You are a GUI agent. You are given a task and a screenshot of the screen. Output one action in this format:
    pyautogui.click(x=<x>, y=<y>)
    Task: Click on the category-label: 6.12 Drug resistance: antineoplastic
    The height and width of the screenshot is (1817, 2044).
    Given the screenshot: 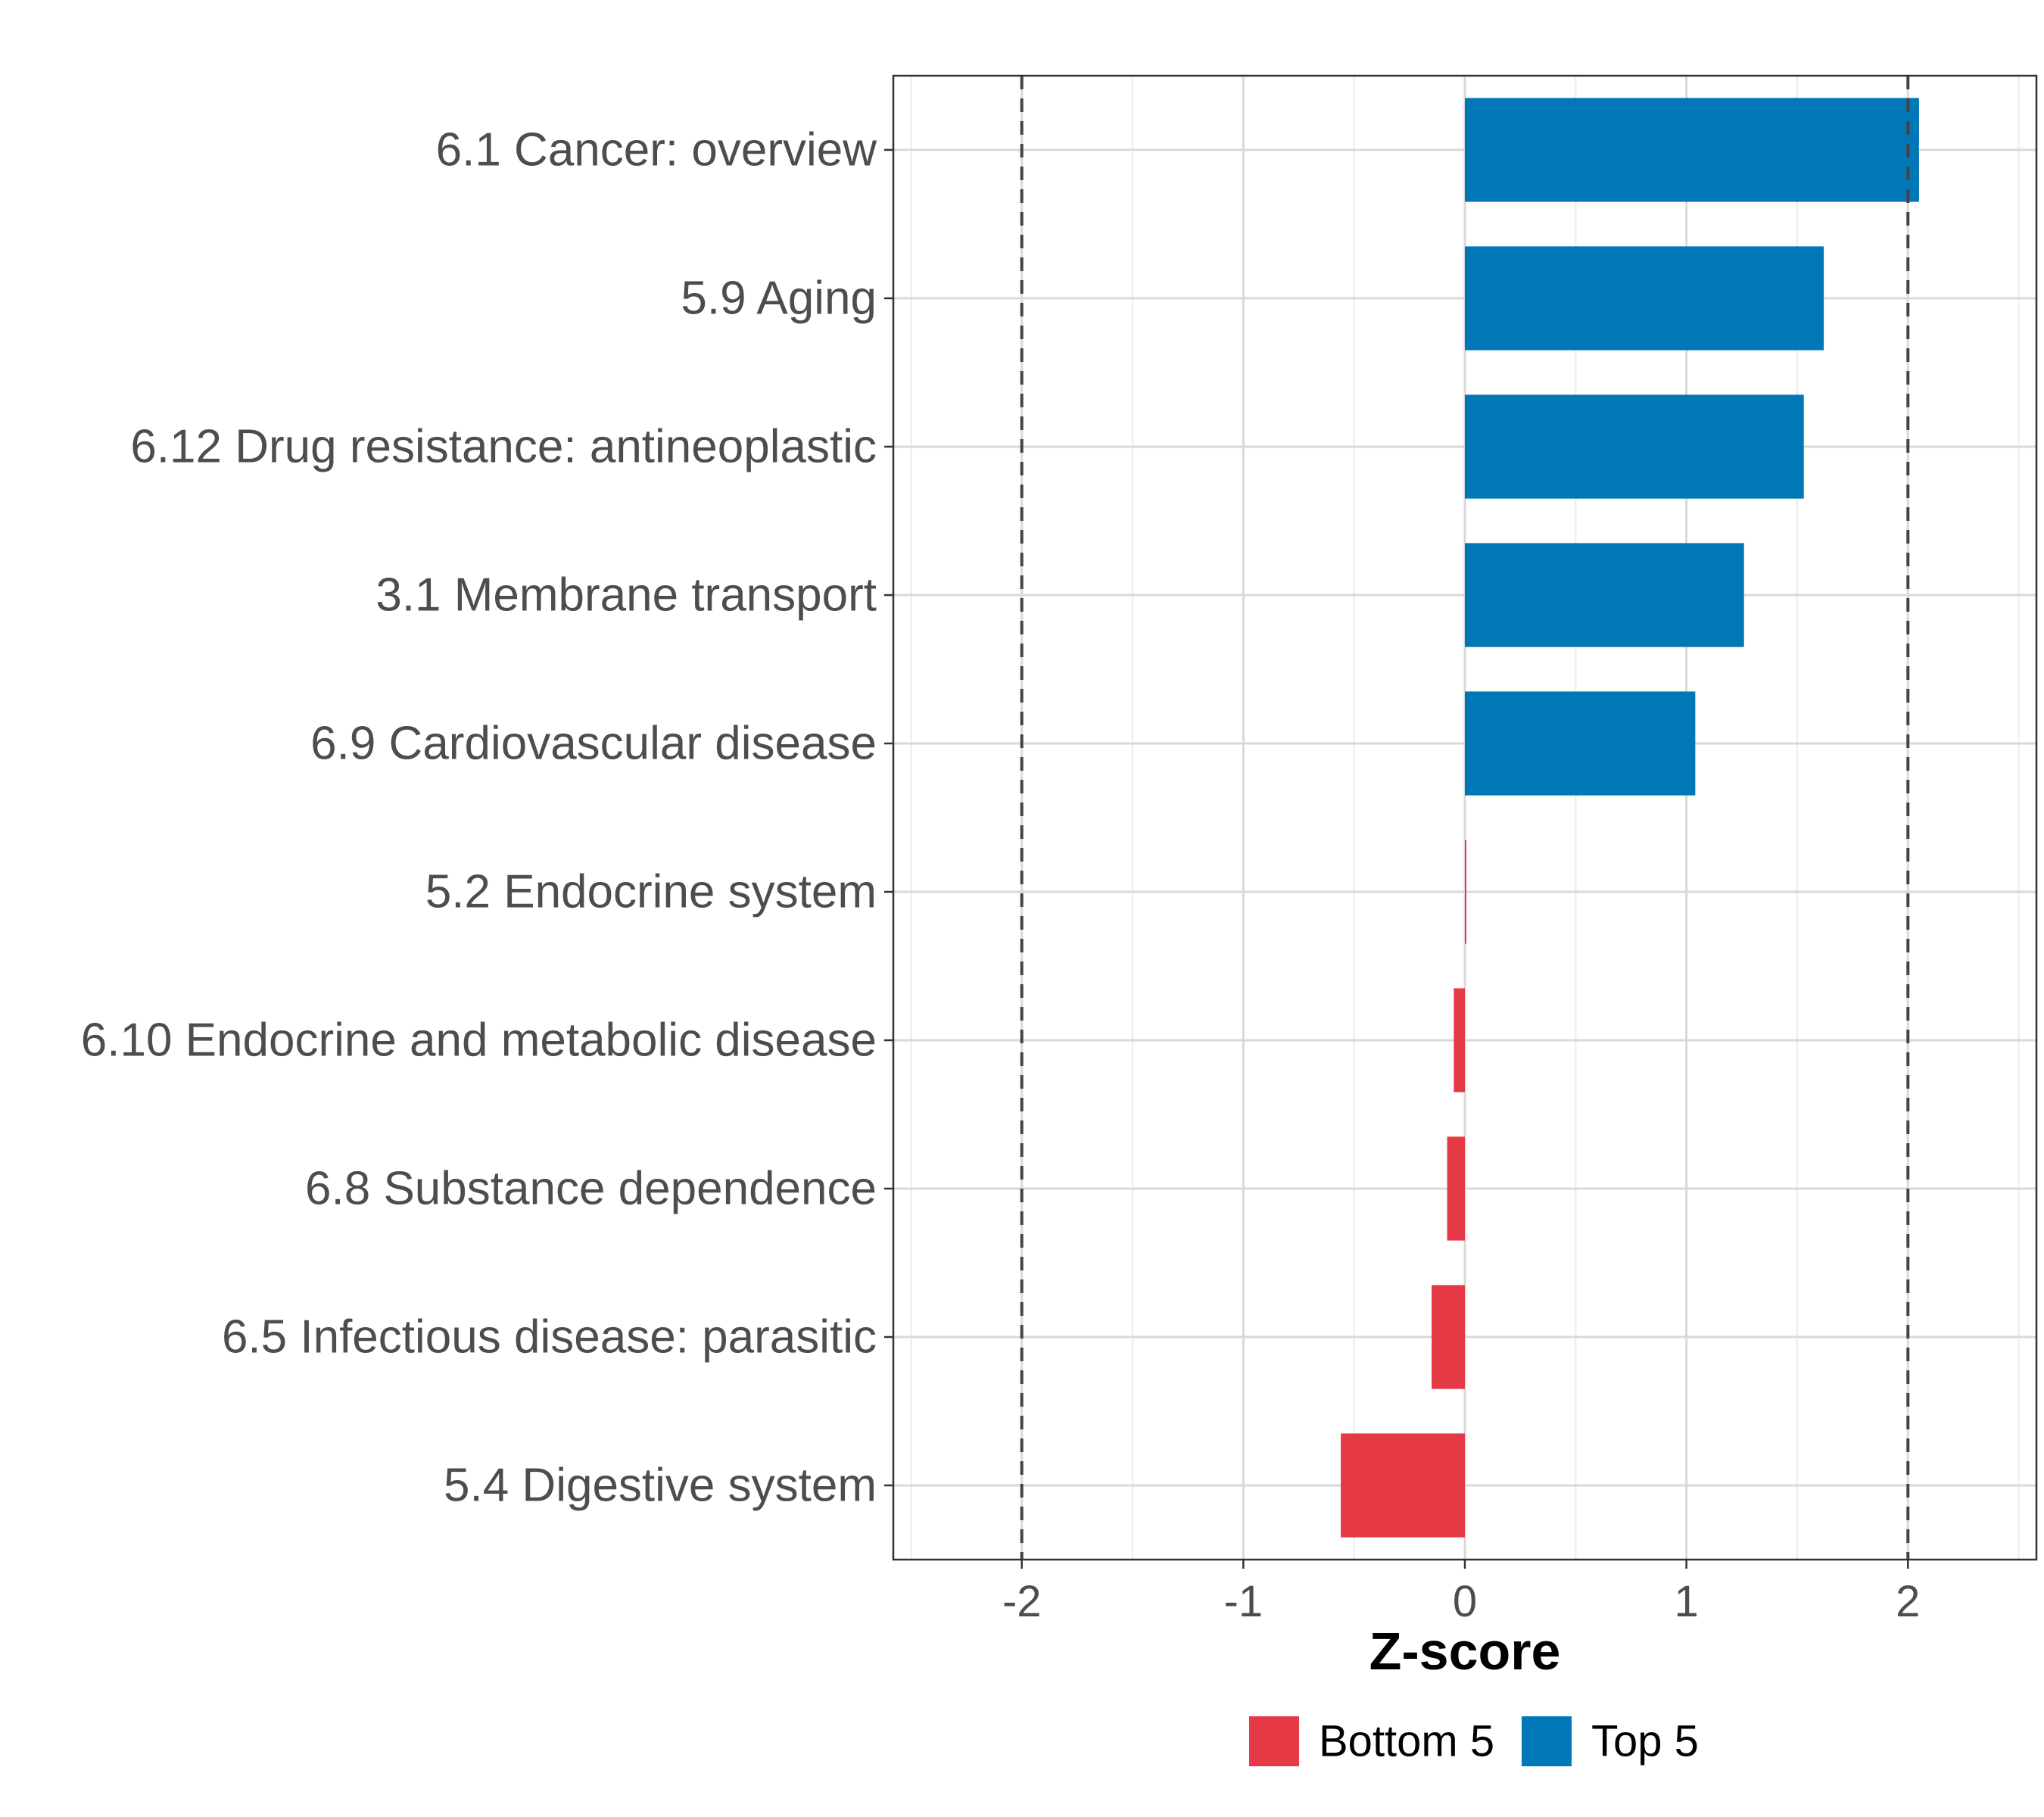 What is the action you would take?
    pyautogui.click(x=503, y=447)
    